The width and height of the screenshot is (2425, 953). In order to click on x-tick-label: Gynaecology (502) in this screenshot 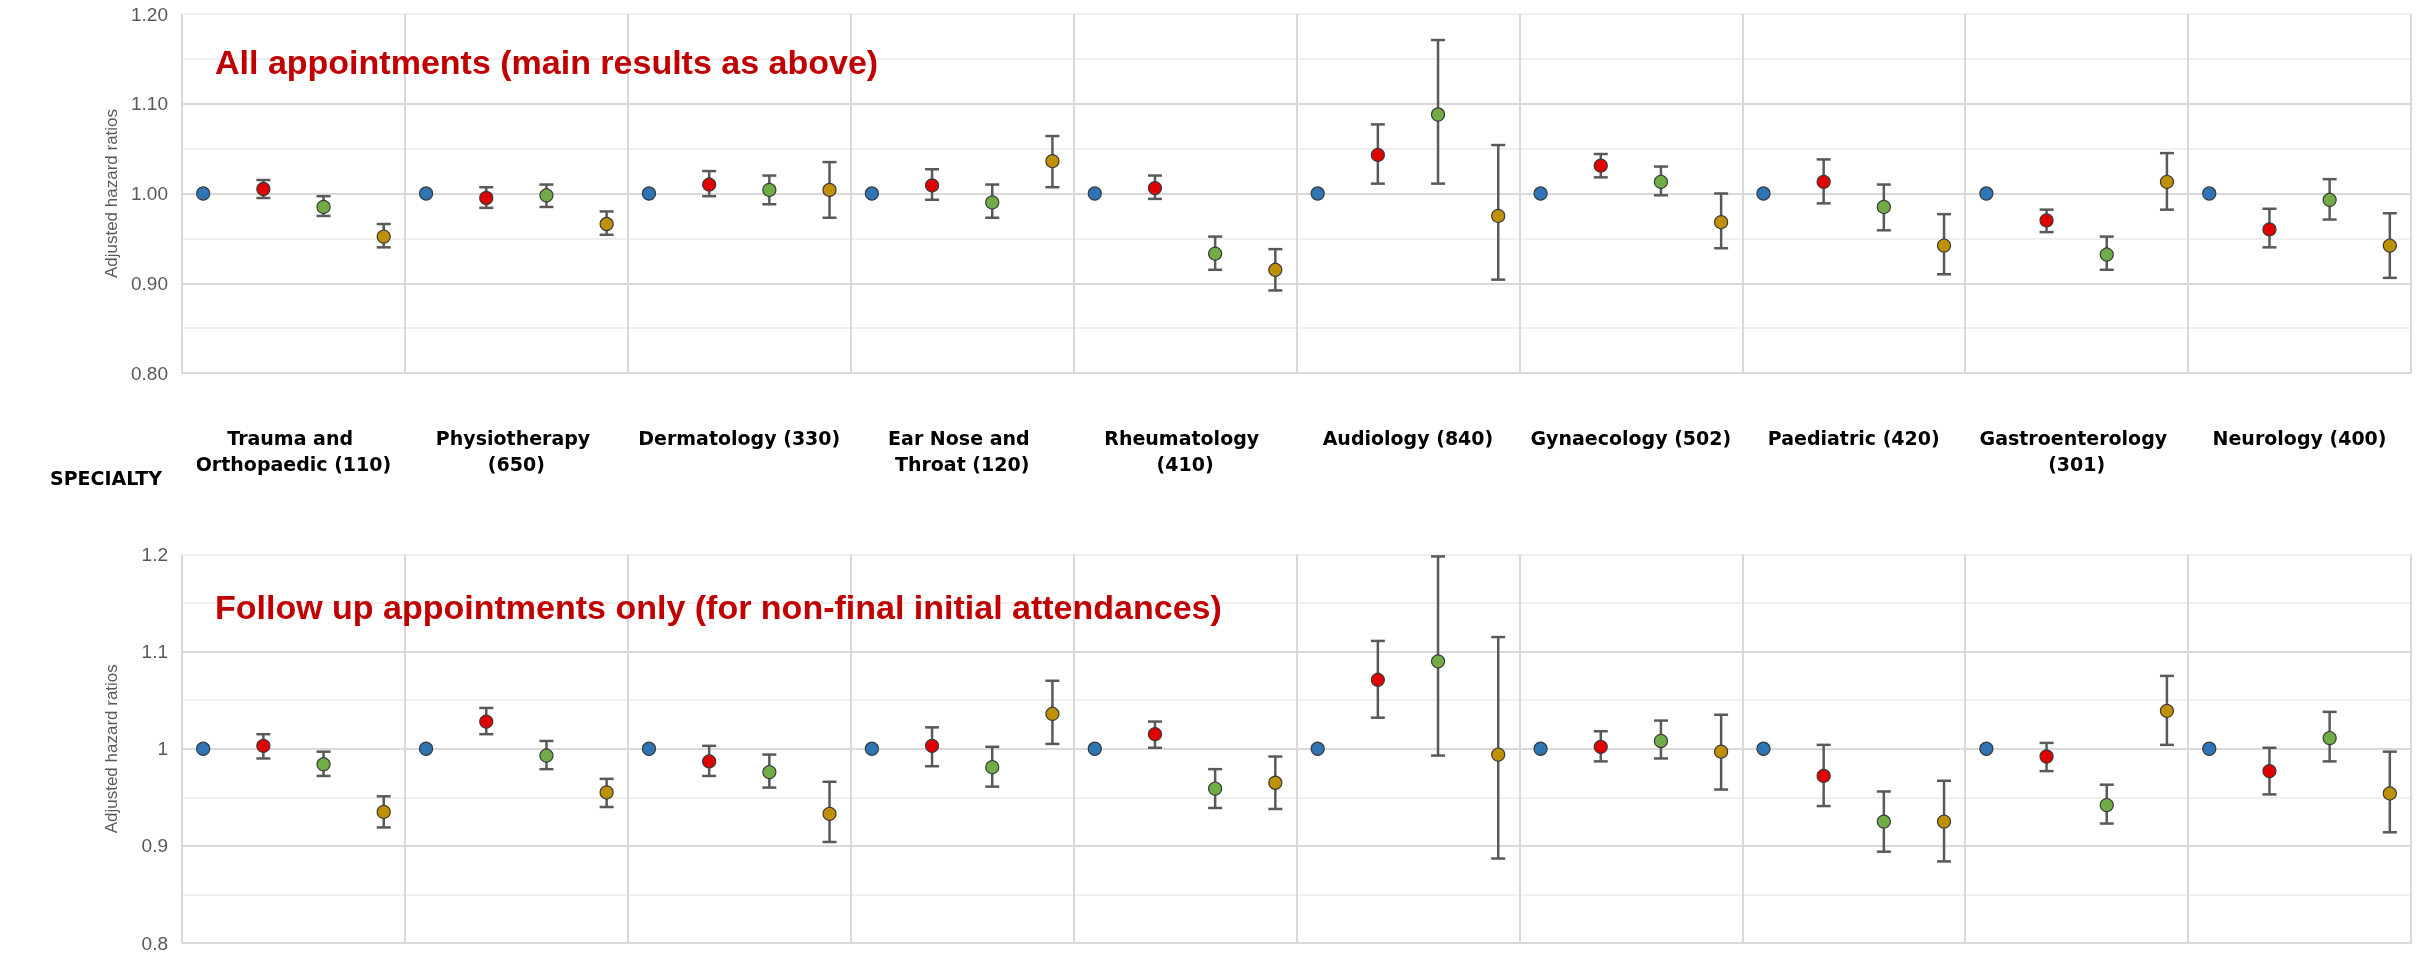, I will do `click(1631, 438)`.